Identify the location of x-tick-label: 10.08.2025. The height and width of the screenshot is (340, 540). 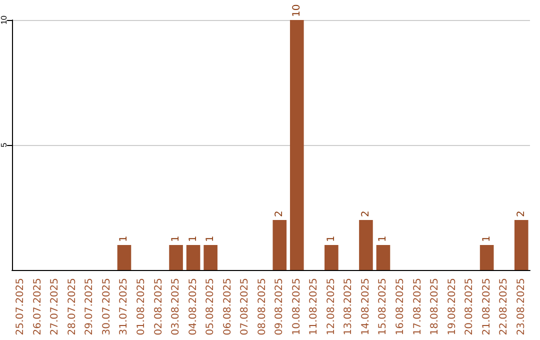
(296, 307).